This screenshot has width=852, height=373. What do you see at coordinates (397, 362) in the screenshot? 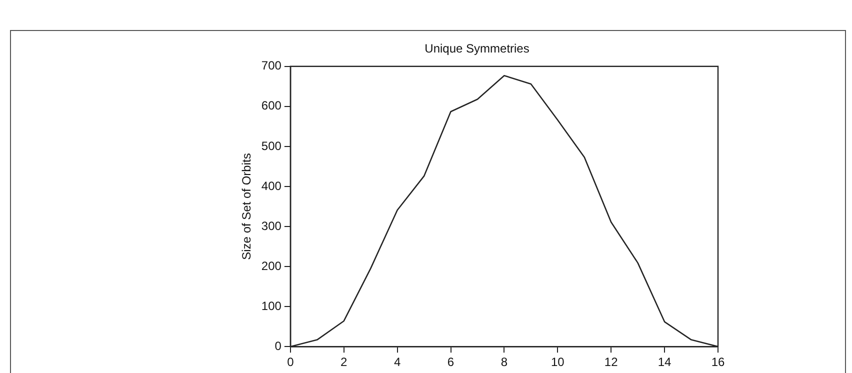
I see `x-tick-label: 4` at bounding box center [397, 362].